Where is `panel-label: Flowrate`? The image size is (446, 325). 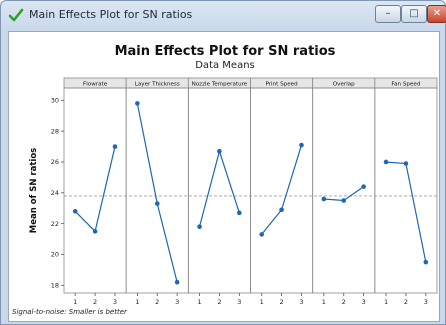 panel-label: Flowrate is located at coordinates (95, 85).